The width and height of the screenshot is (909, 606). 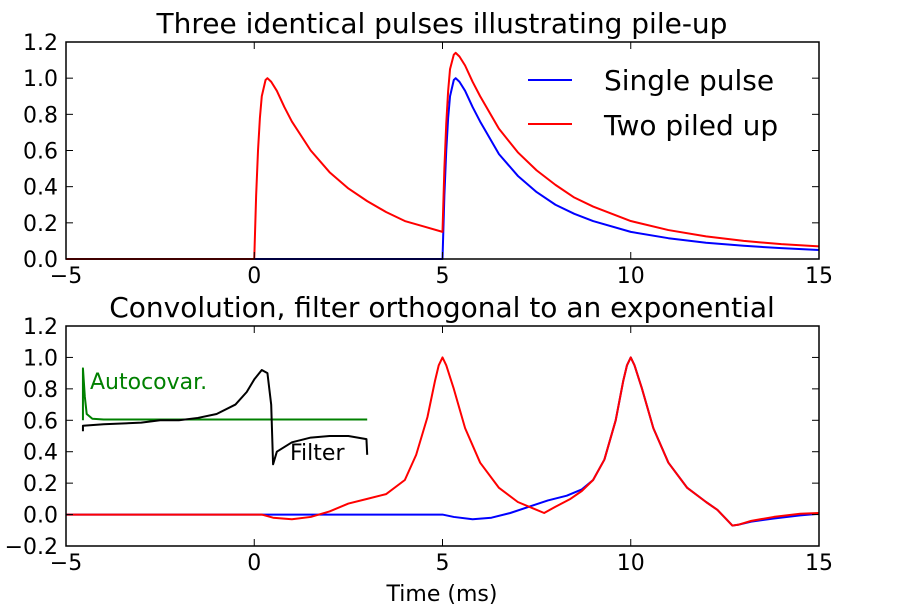 I want to click on chart0-ytick-label: 0.6, so click(x=40, y=152).